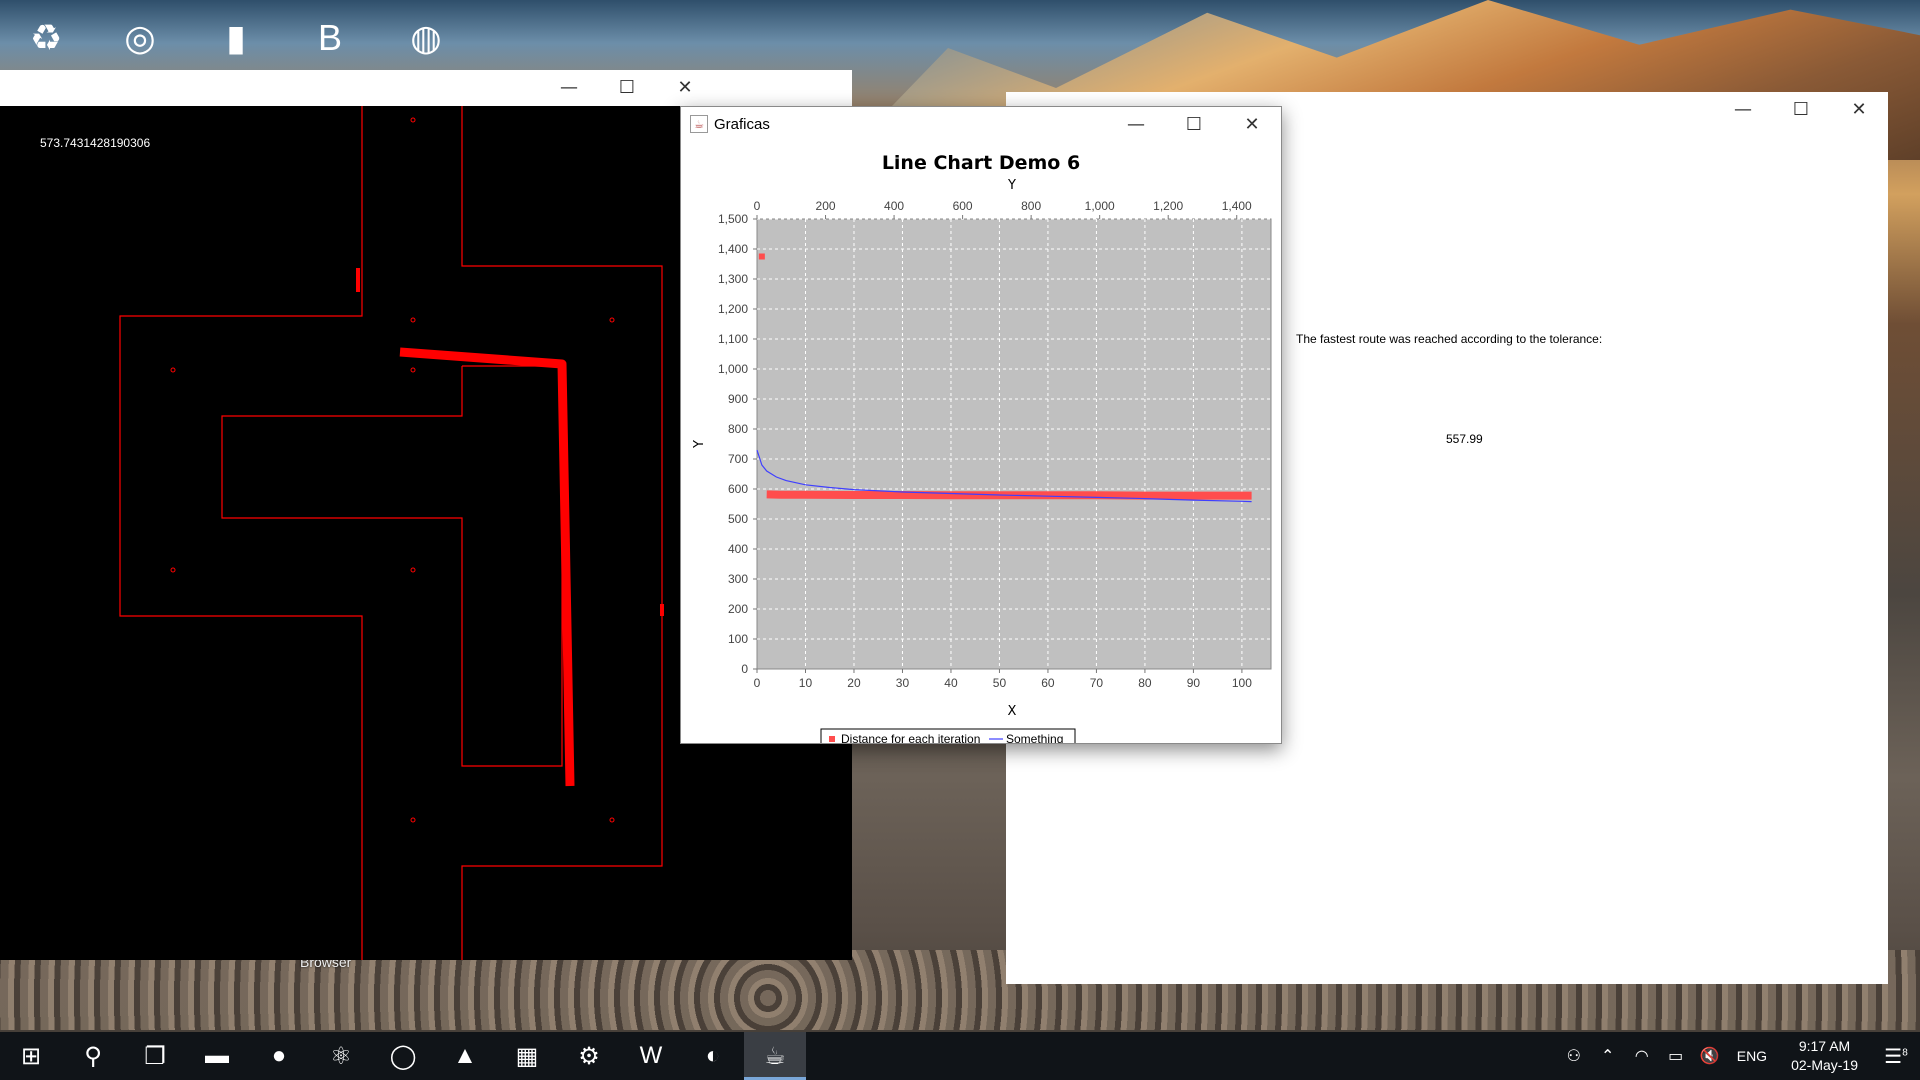 The height and width of the screenshot is (1080, 1920). What do you see at coordinates (733, 279) in the screenshot?
I see `y-tick-label: 1,300` at bounding box center [733, 279].